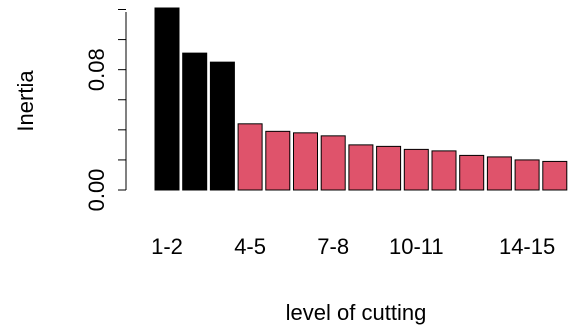 This screenshot has height=329, width=569. I want to click on y-tick-label: 0.00, so click(96, 190).